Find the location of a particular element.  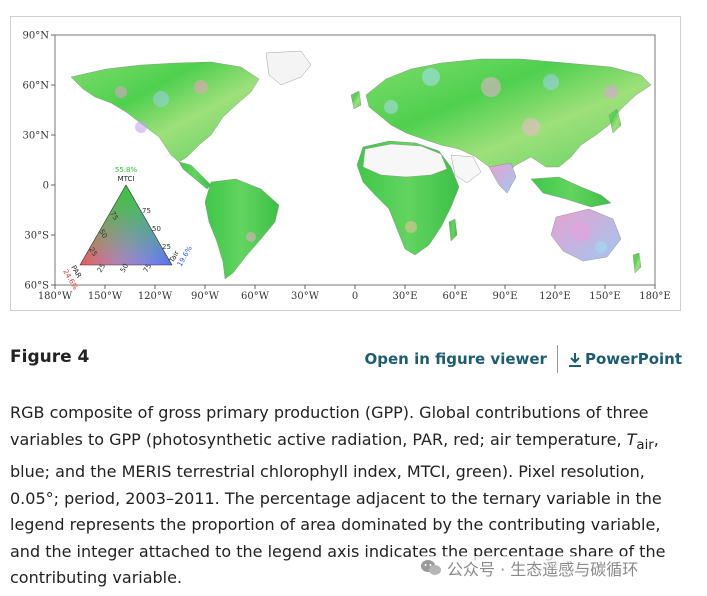

figure-links: Open in figure viewer PowerPoint is located at coordinates (523, 359).